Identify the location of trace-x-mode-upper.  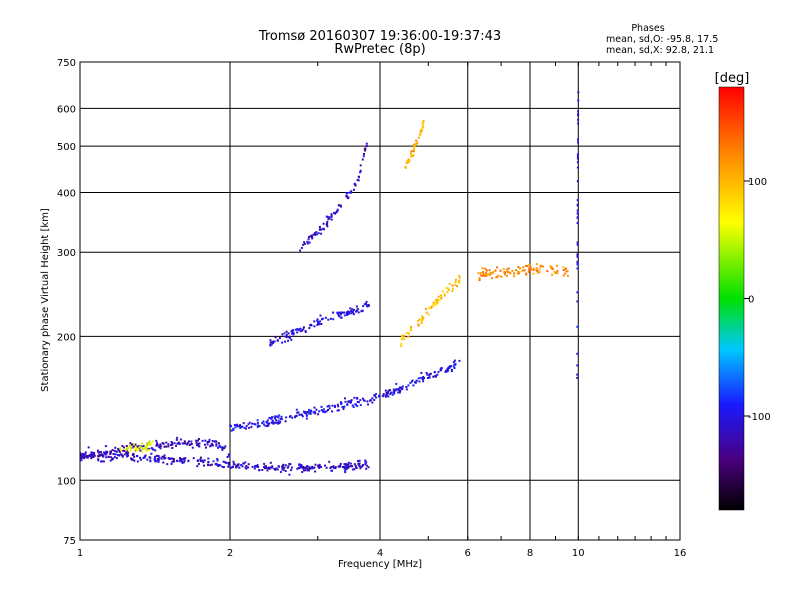
(414, 144).